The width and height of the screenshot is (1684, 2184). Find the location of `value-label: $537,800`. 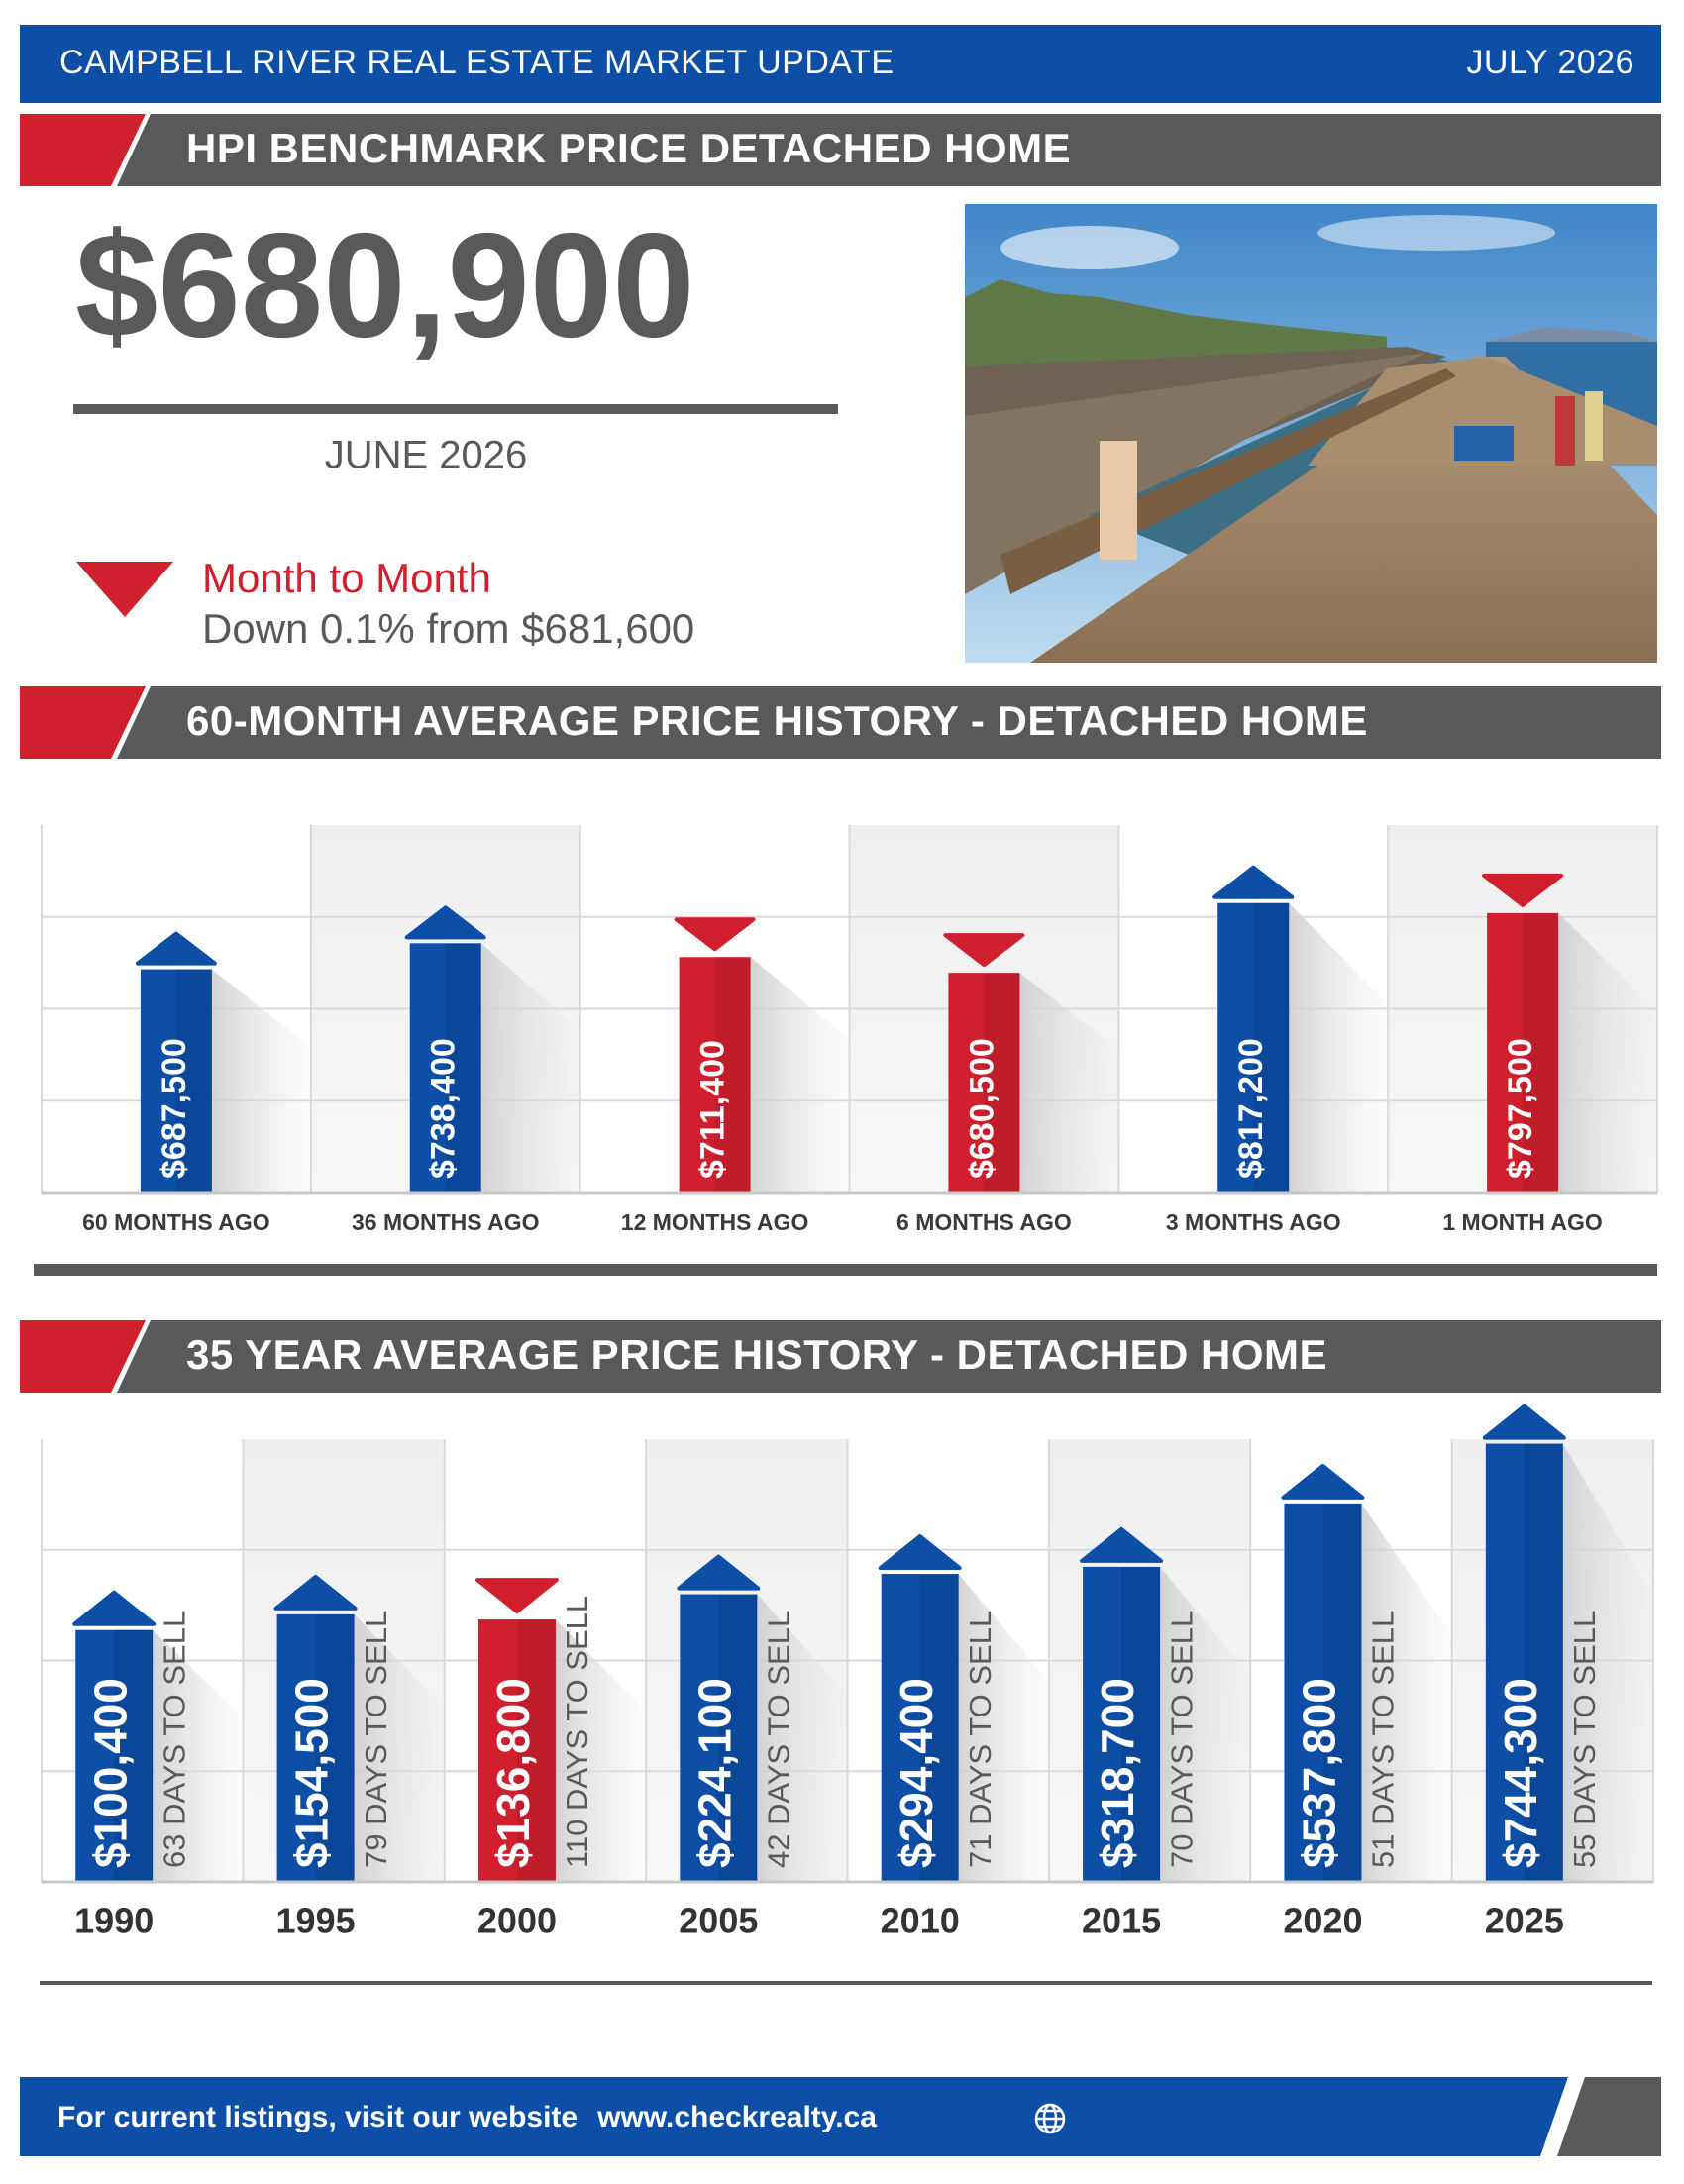

value-label: $537,800 is located at coordinates (1319, 1773).